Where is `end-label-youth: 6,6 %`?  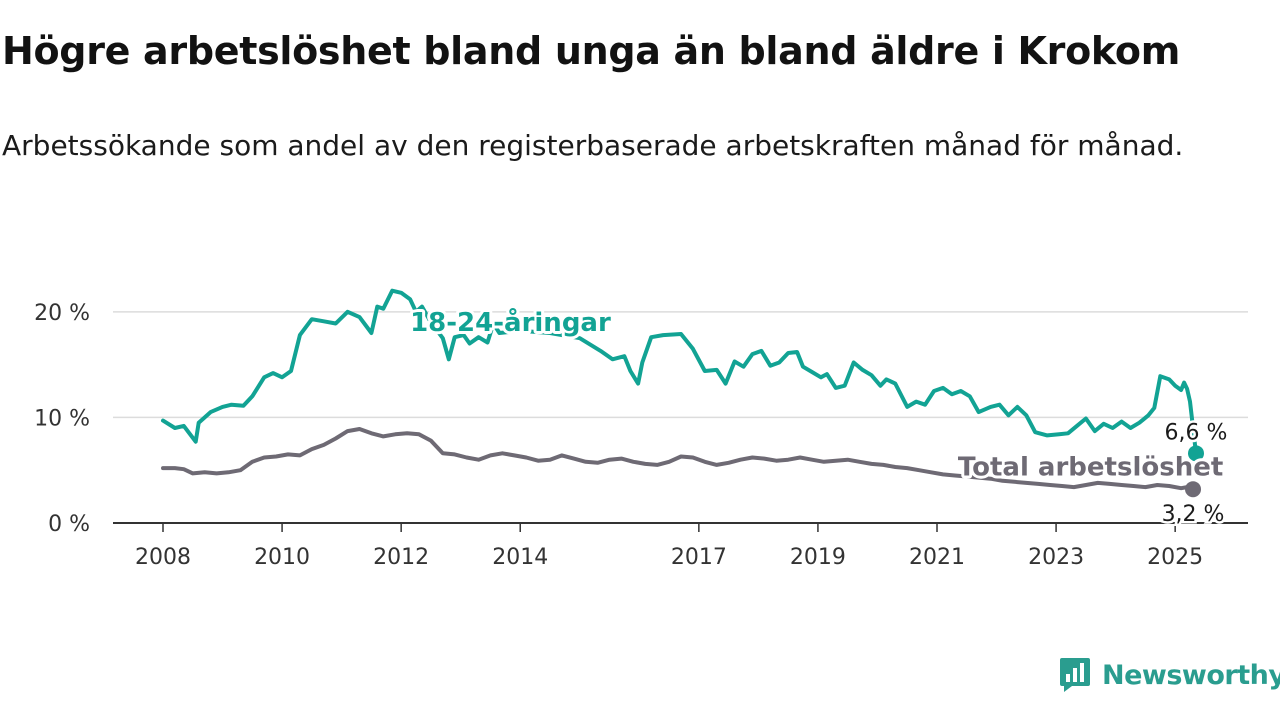 end-label-youth: 6,6 % is located at coordinates (1196, 432).